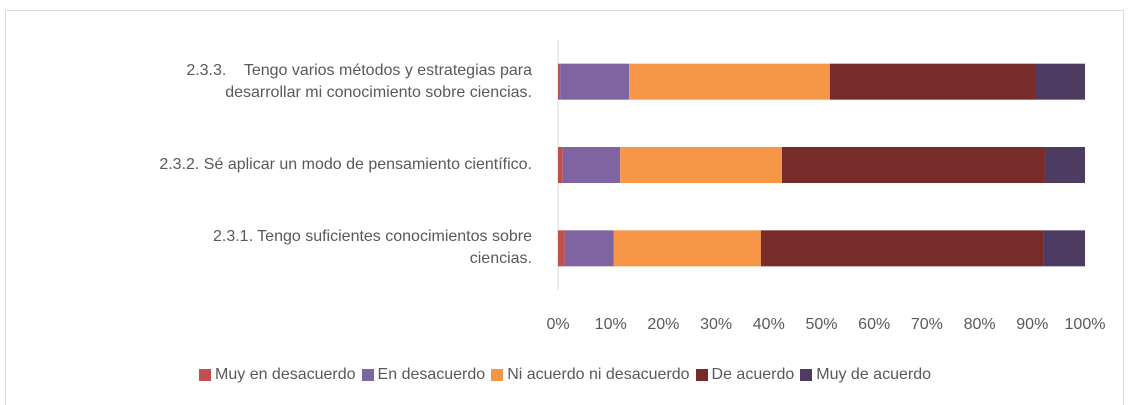 The height and width of the screenshot is (405, 1130). What do you see at coordinates (557, 324) in the screenshot?
I see `x-tick-label: 0%` at bounding box center [557, 324].